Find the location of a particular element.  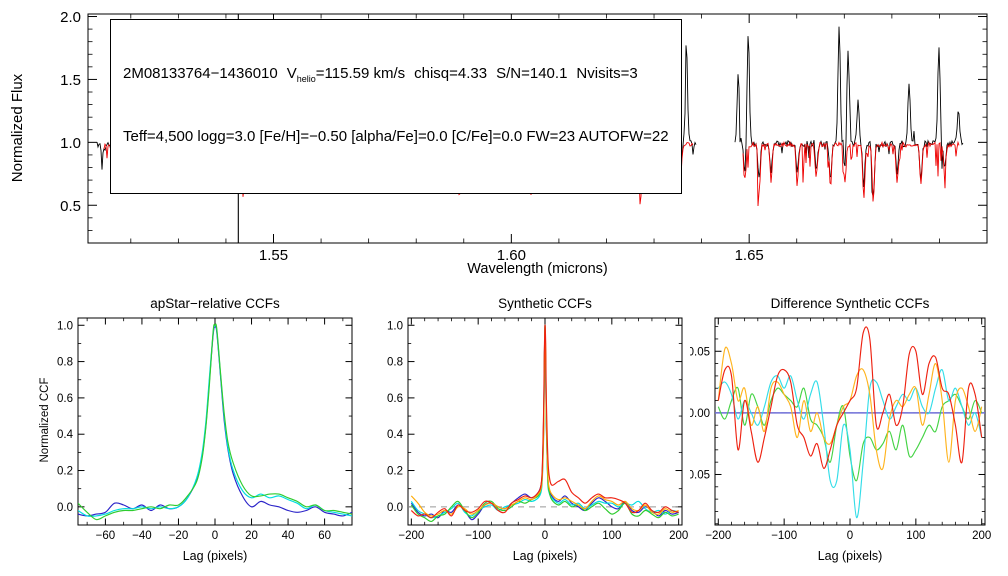

vhelio-subscript: helio is located at coordinates (306, 79).